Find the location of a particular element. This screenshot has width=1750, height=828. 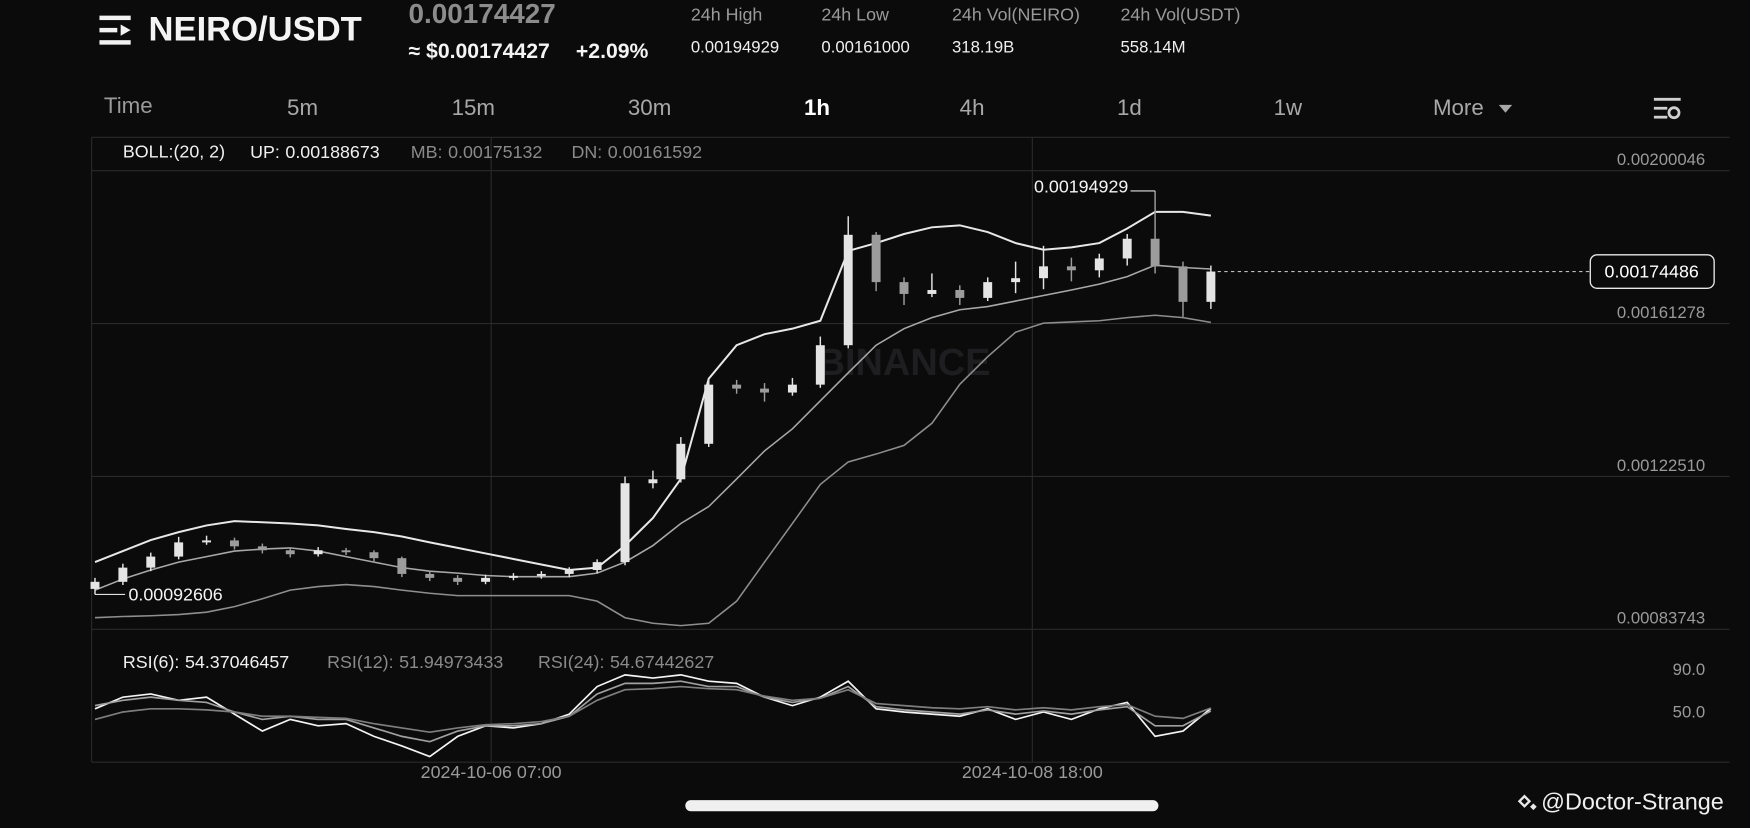

home-indicator is located at coordinates (922, 806).